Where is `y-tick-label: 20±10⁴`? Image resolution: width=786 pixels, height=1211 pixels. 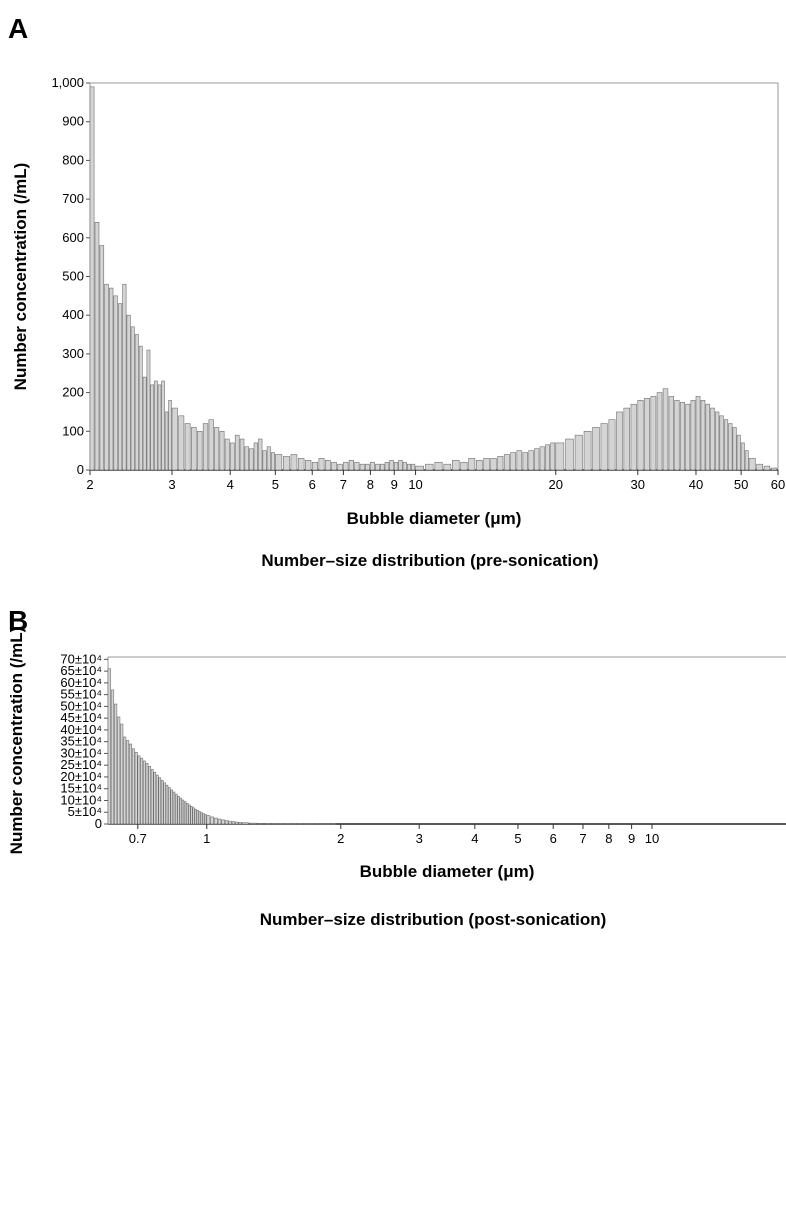 y-tick-label: 20±10⁴ is located at coordinates (81, 776).